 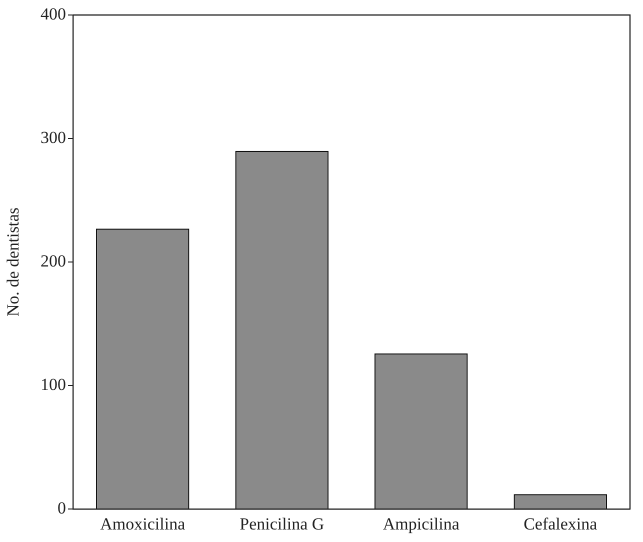 What do you see at coordinates (53, 137) in the screenshot?
I see `y-tick-label: 300` at bounding box center [53, 137].